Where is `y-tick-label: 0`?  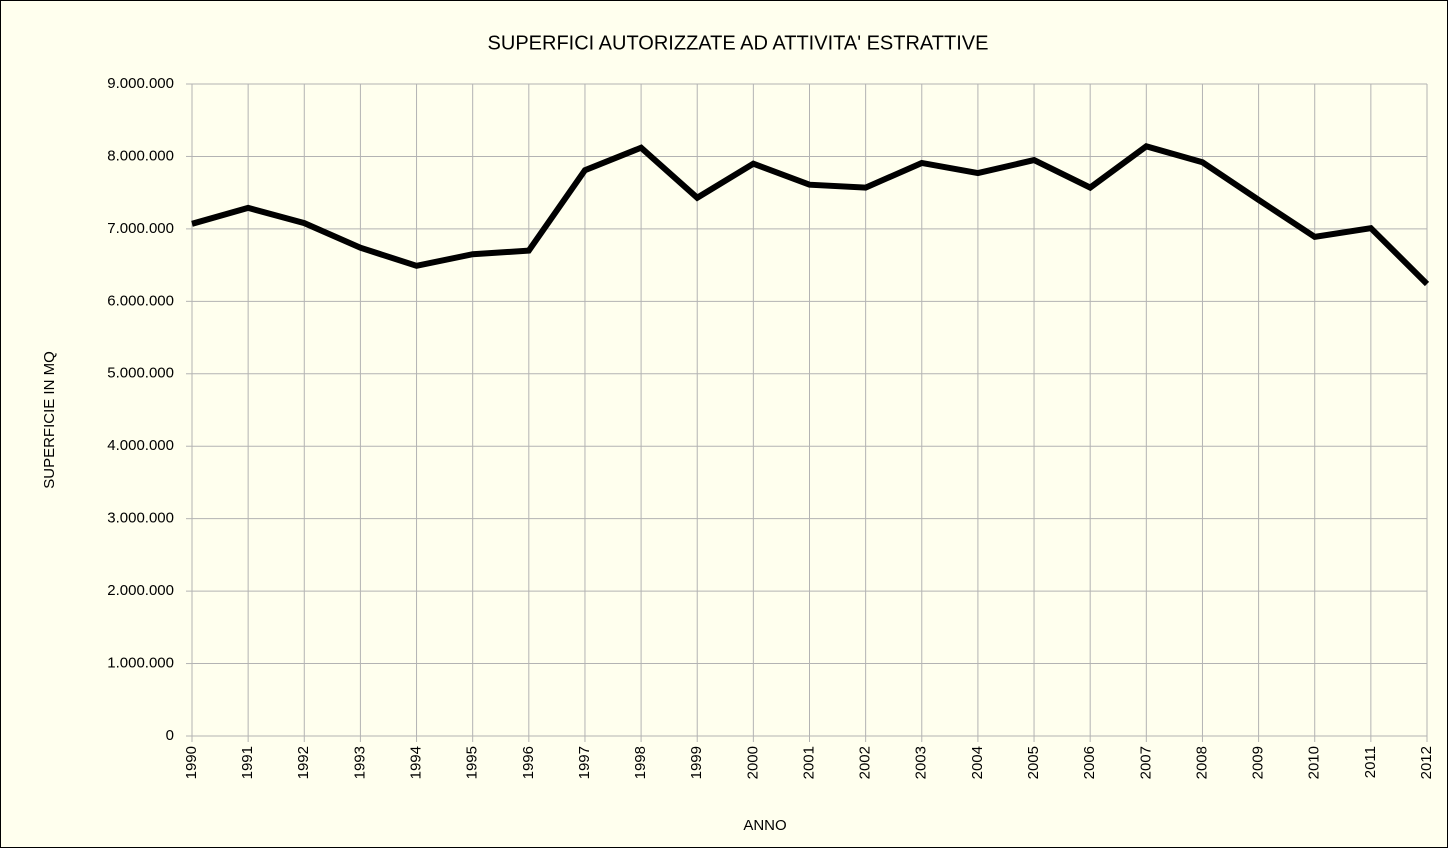
y-tick-label: 0 is located at coordinates (170, 735).